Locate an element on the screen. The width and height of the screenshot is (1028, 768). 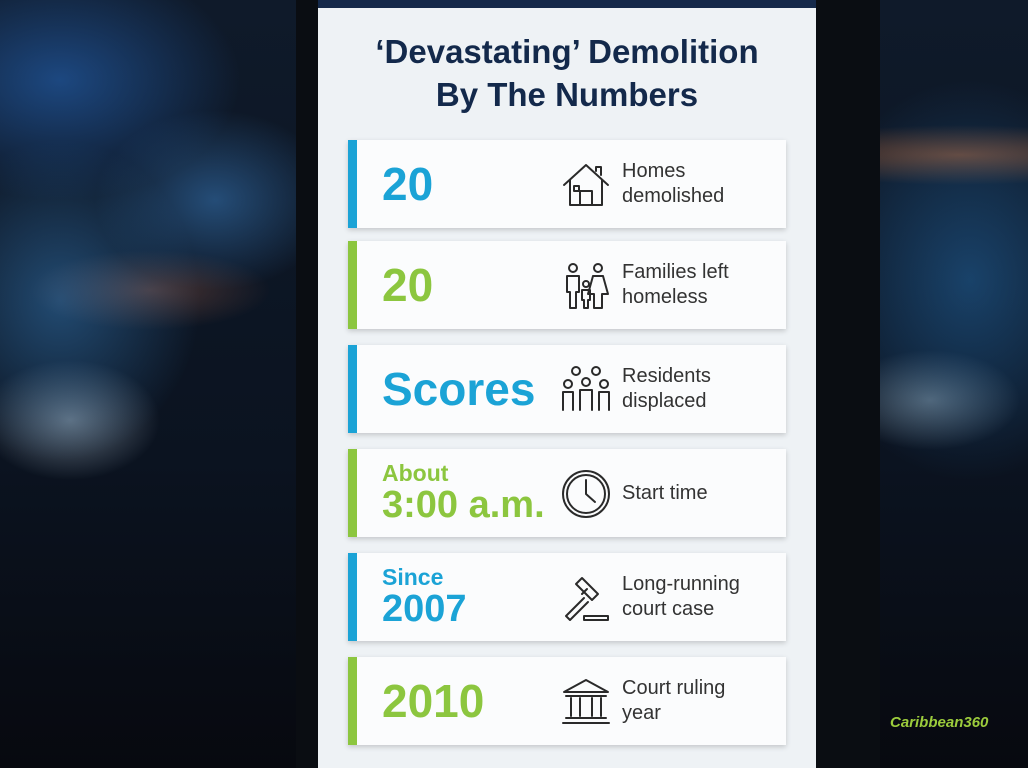
stat: About 3:00 a.m. is located at coordinates (469, 493).